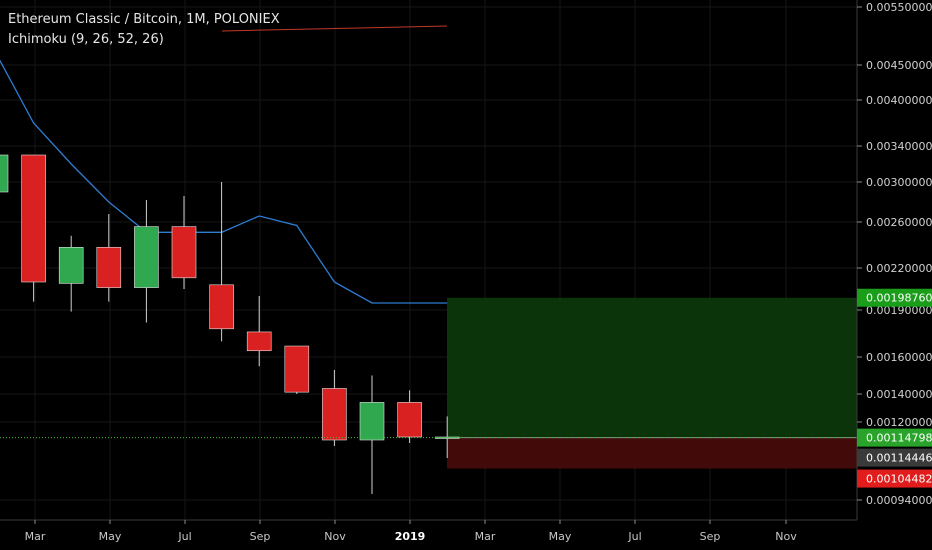  I want to click on y-tick-label: 0.00260000, so click(899, 222).